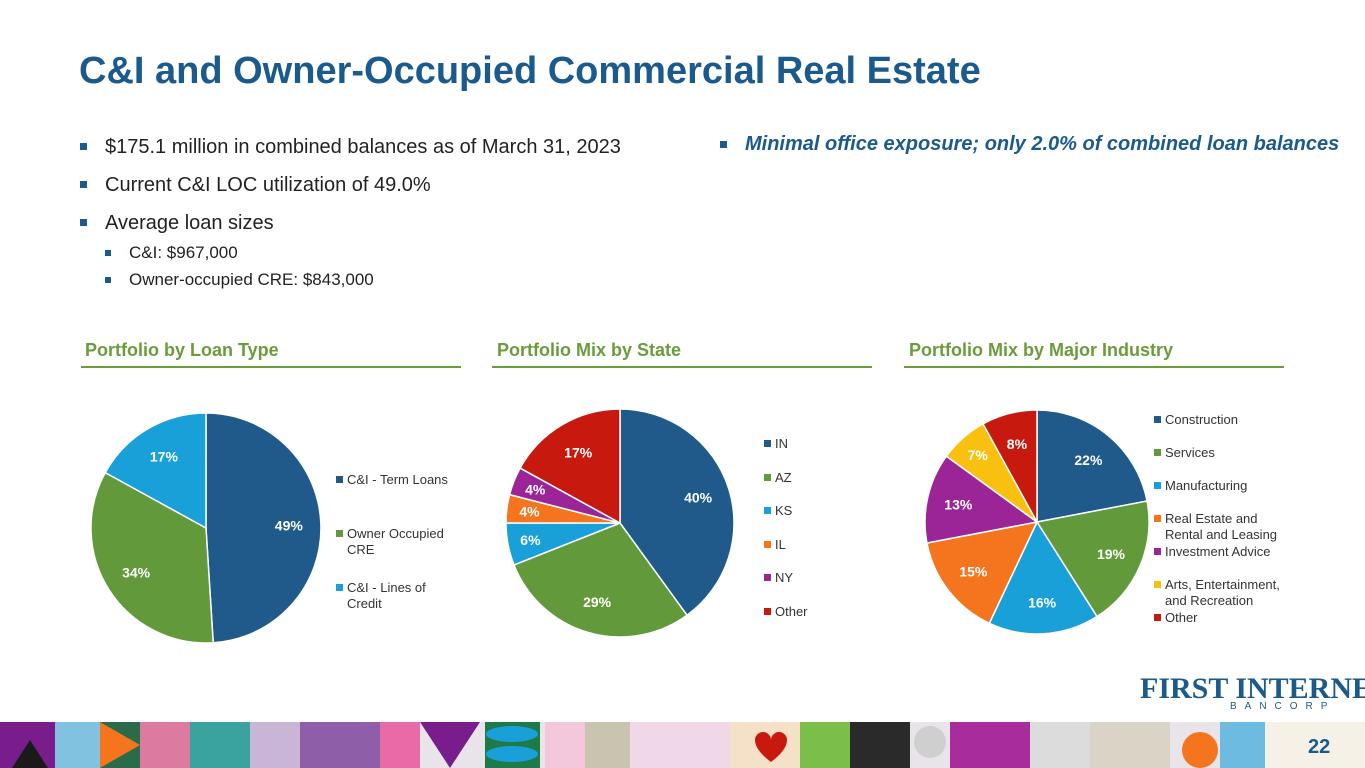 The image size is (1365, 768). What do you see at coordinates (784, 510) in the screenshot?
I see `legend-label: KS` at bounding box center [784, 510].